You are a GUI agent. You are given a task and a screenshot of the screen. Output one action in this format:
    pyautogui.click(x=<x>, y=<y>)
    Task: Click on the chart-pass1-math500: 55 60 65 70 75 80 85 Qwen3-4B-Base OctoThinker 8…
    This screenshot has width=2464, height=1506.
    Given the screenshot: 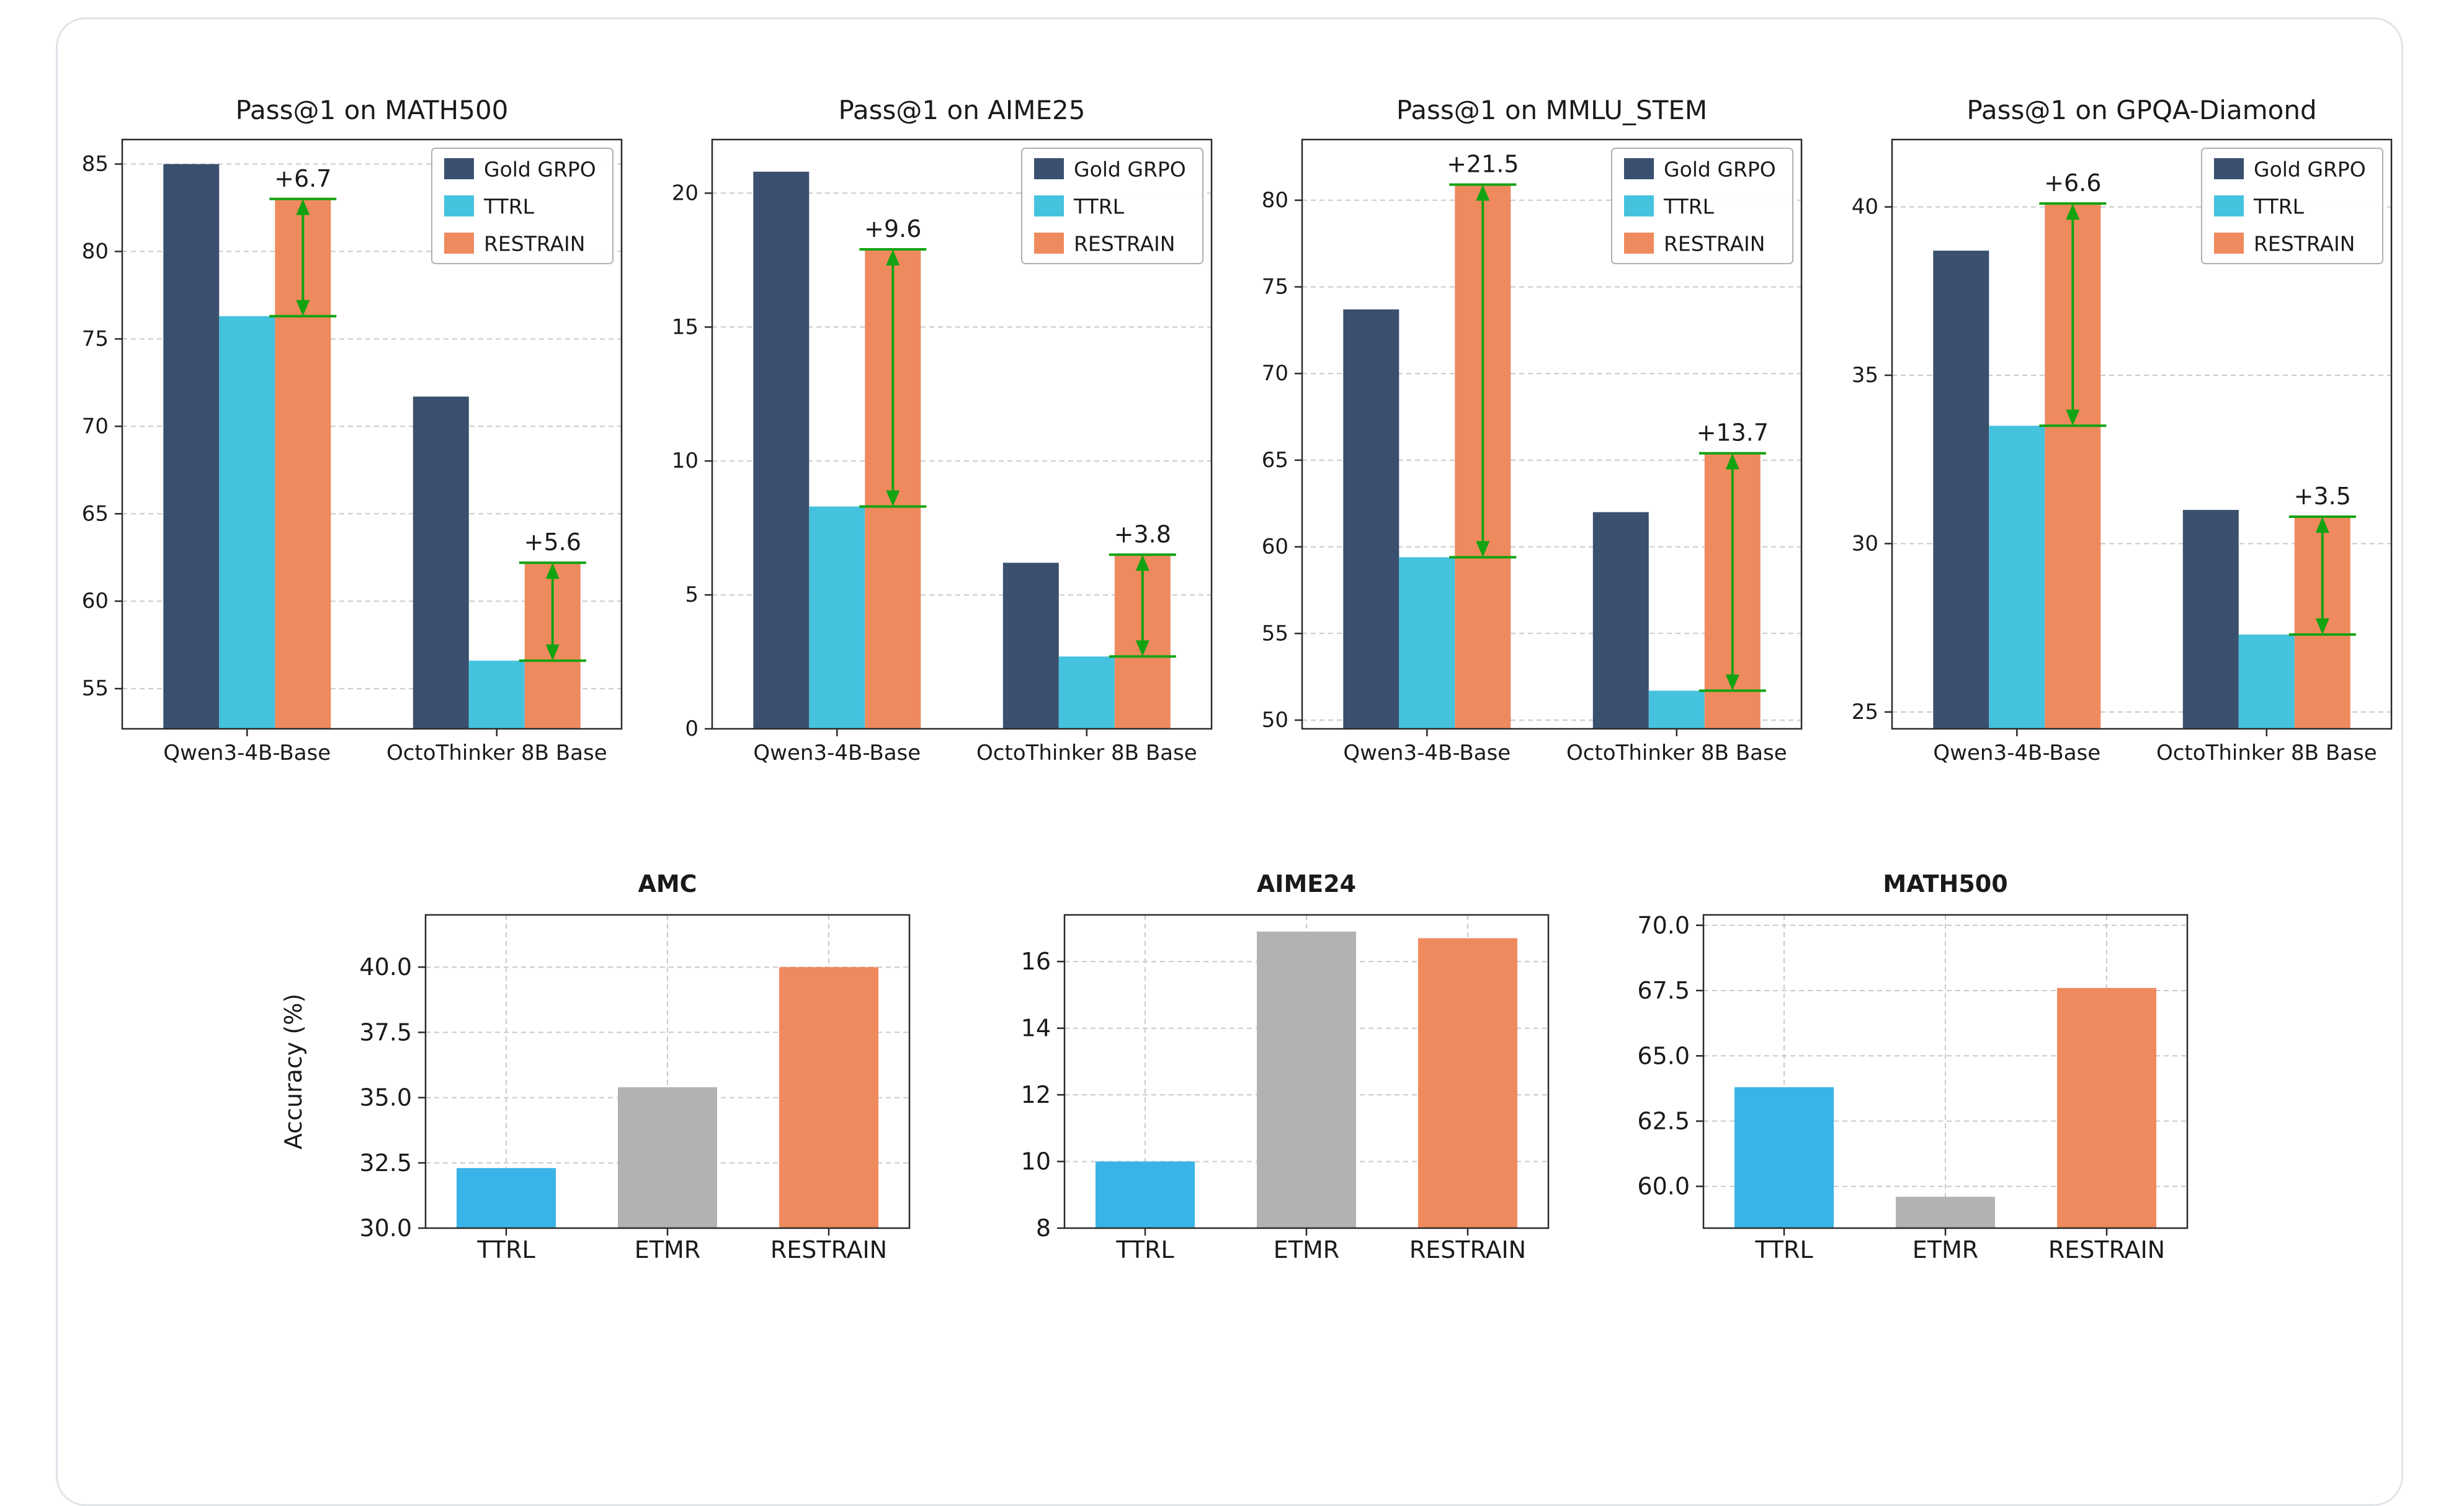 What is the action you would take?
    pyautogui.click(x=347, y=441)
    